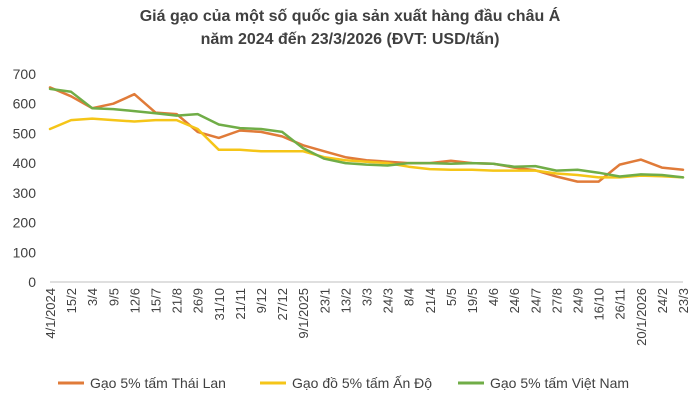 This screenshot has width=700, height=412. I want to click on y-tick-label: 300, so click(25, 193).